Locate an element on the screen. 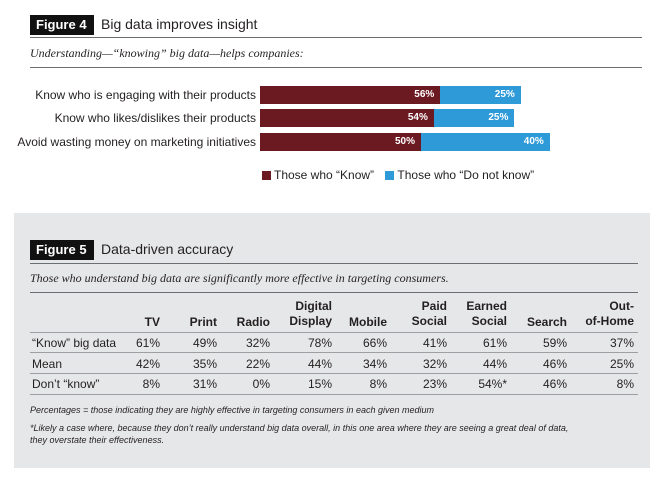  column-header-line: of-Home is located at coordinates (609, 321).